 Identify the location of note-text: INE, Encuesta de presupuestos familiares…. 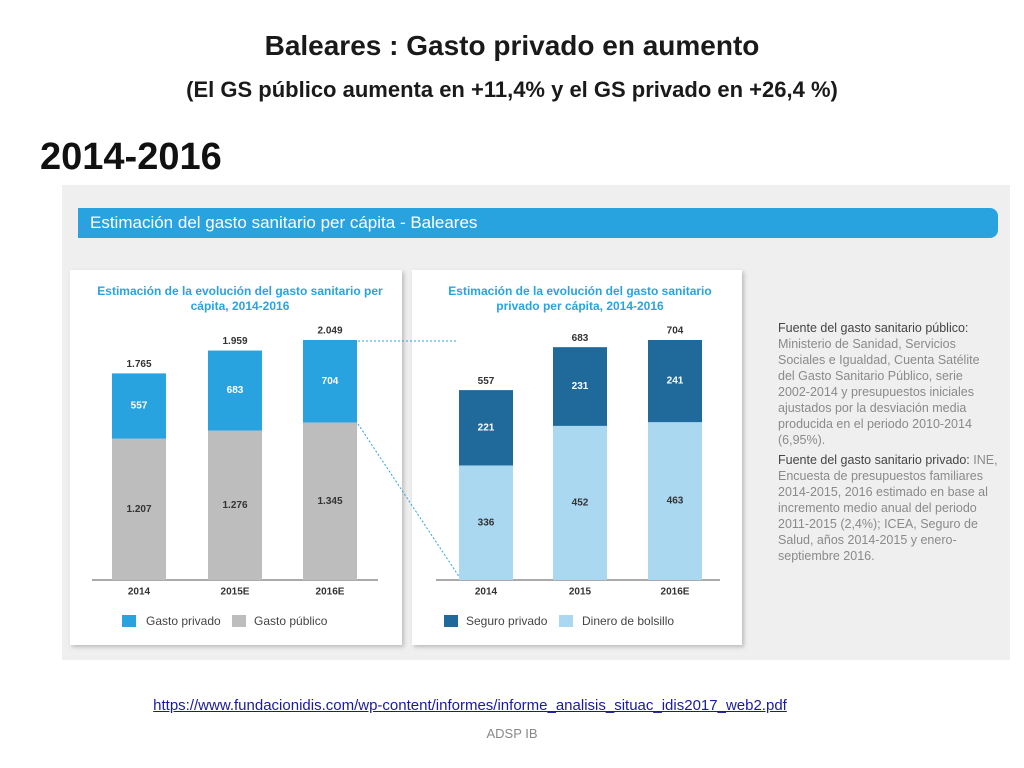
(888, 508).